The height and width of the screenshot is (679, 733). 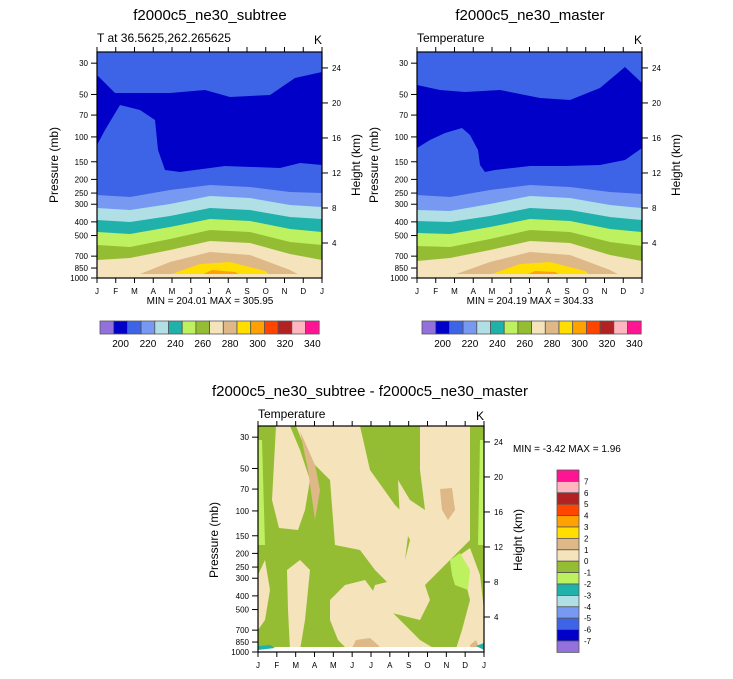 What do you see at coordinates (336, 103) in the screenshot?
I see `y2-tick-label: 20` at bounding box center [336, 103].